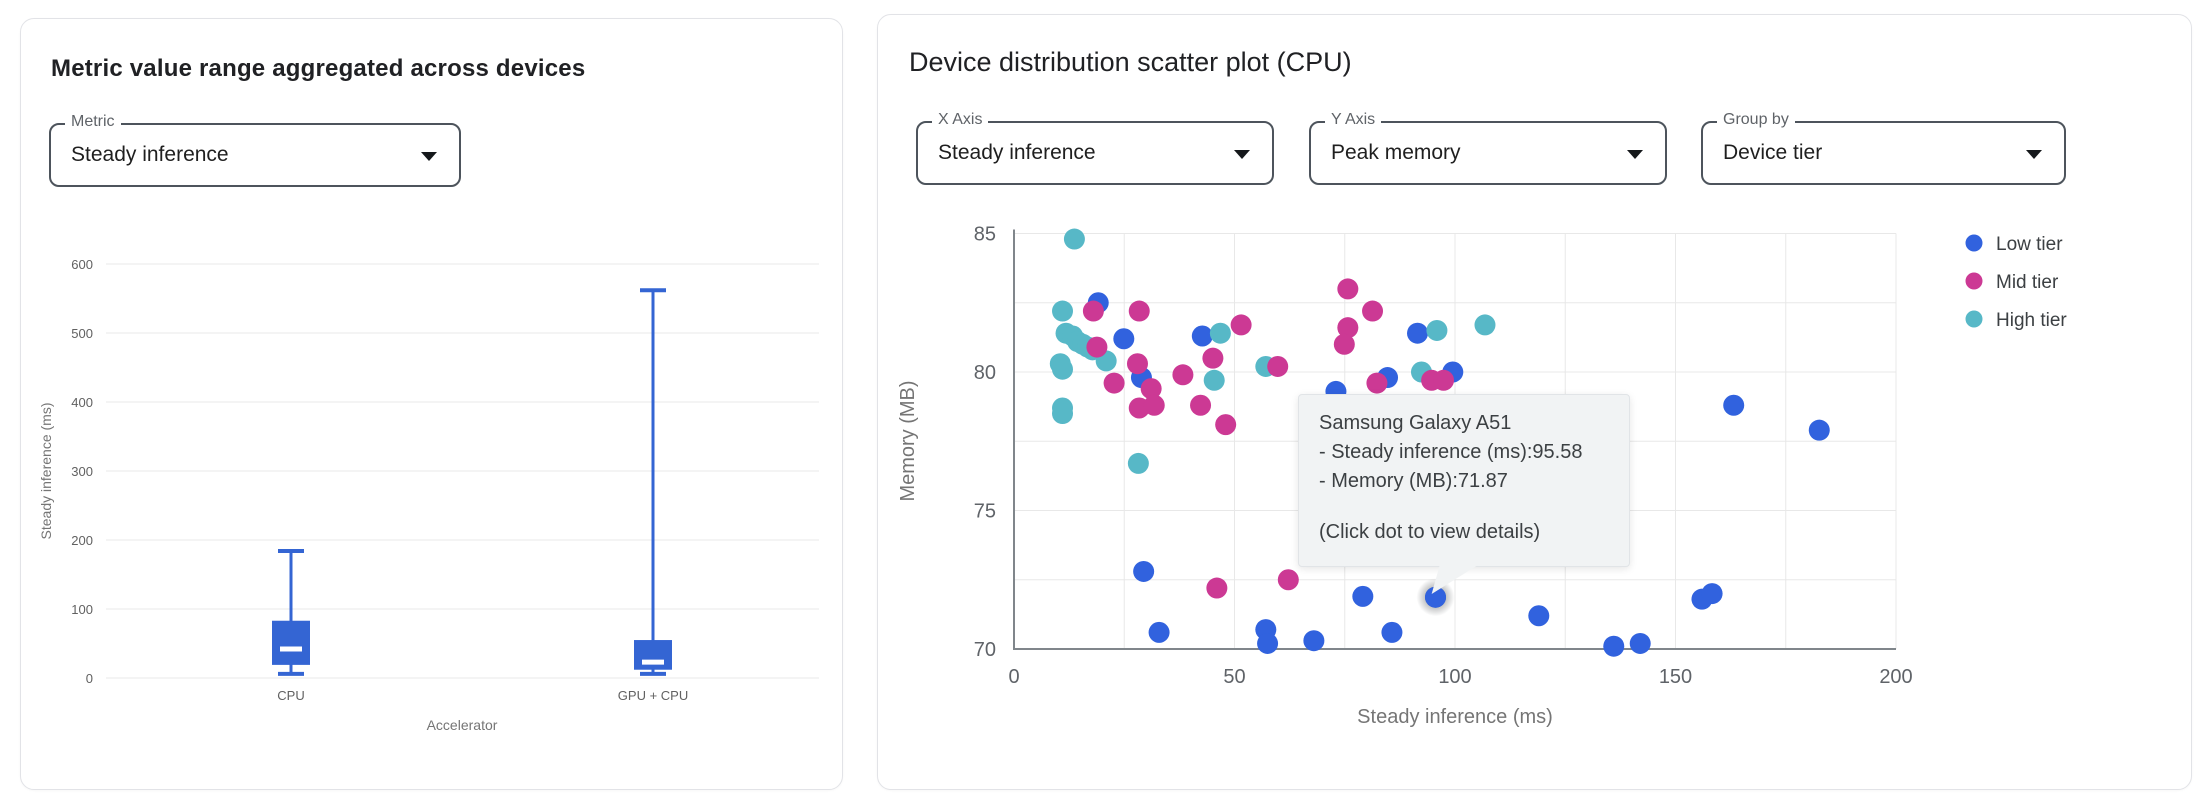  What do you see at coordinates (1436, 597) in the screenshot?
I see `selected-scatter-dot` at bounding box center [1436, 597].